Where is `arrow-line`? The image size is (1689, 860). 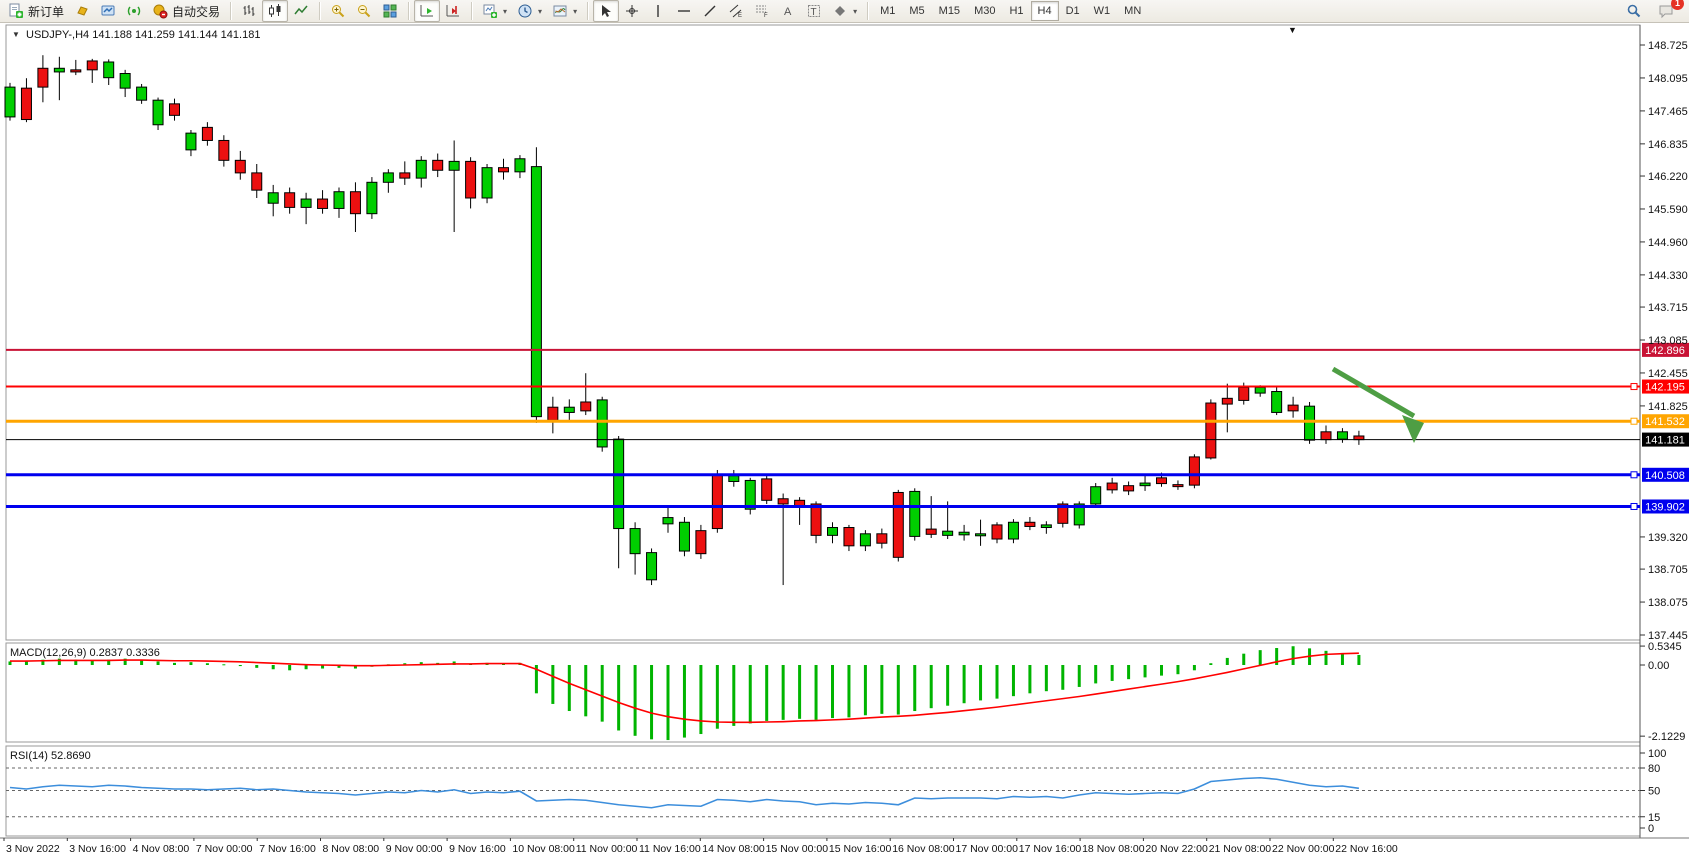
arrow-line is located at coordinates (1373, 392).